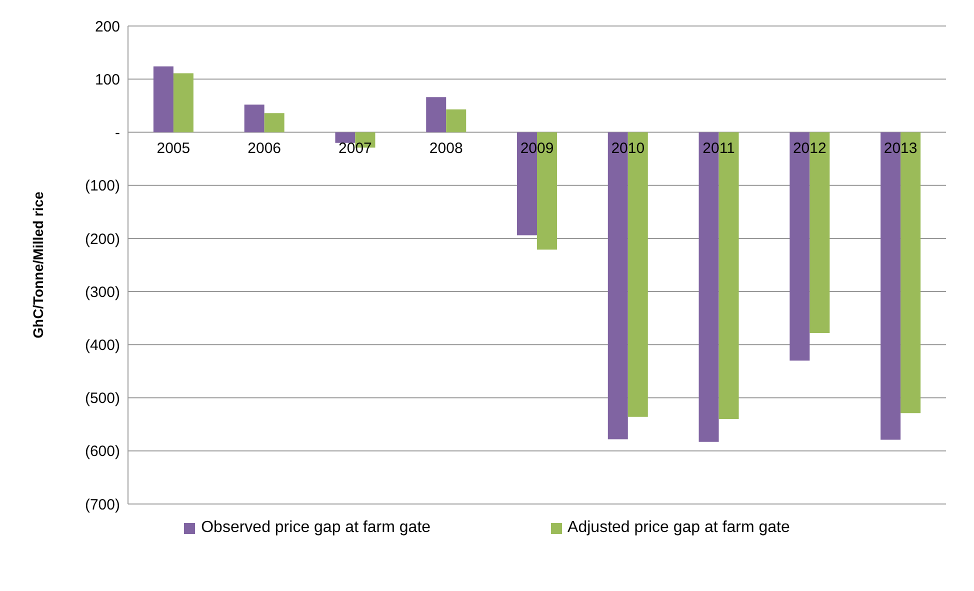 Image resolution: width=974 pixels, height=591 pixels. Describe the element at coordinates (102, 292) in the screenshot. I see `y-tick-label: (300)` at that location.